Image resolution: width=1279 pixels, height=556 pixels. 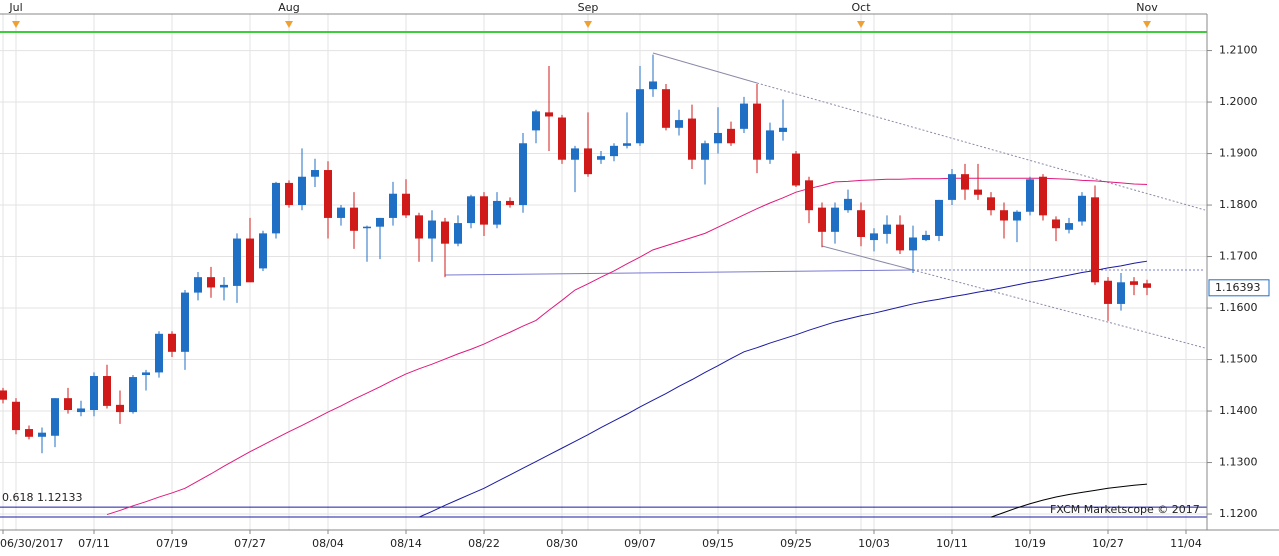 What do you see at coordinates (42, 497) in the screenshot?
I see `fib-label: 0.618 1.12133` at bounding box center [42, 497].